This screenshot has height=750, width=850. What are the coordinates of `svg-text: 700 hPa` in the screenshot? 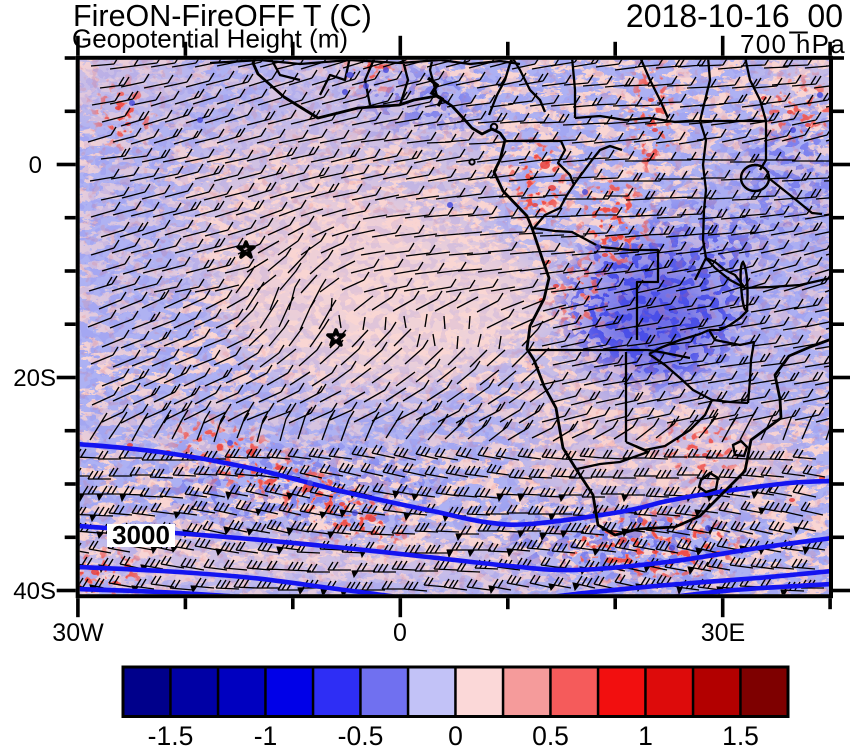 It's located at (793, 44).